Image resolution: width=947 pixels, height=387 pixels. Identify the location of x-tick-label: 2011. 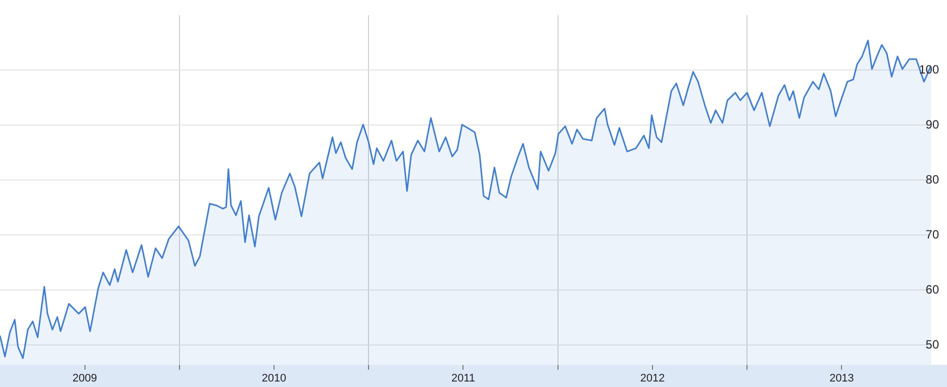
(463, 378).